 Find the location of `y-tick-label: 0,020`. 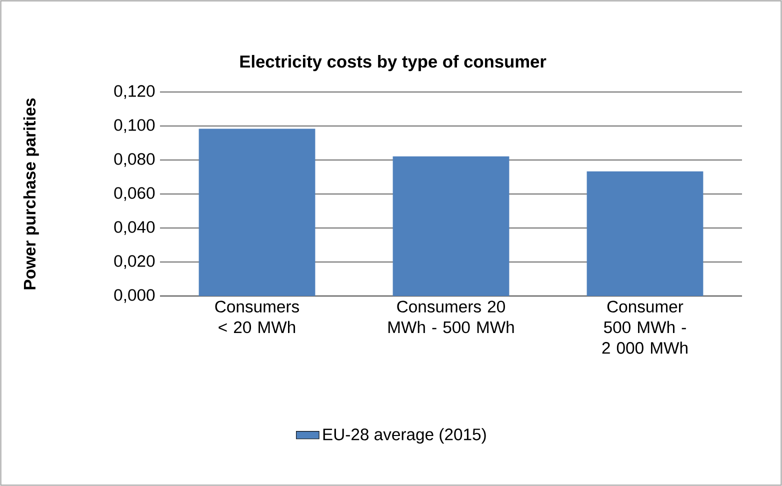

y-tick-label: 0,020 is located at coordinates (134, 262).